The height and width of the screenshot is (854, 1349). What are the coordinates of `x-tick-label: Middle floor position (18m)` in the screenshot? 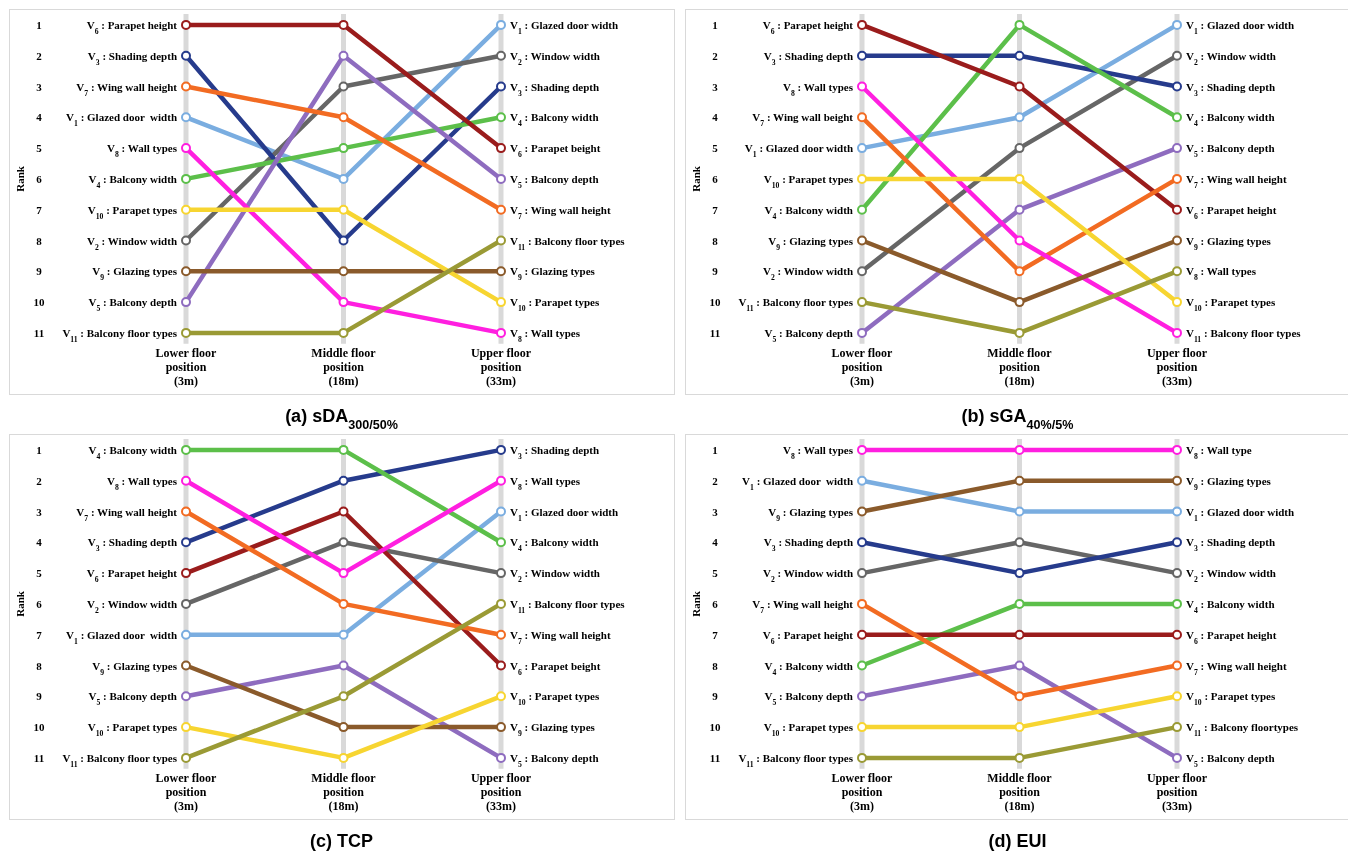 It's located at (1020, 791).